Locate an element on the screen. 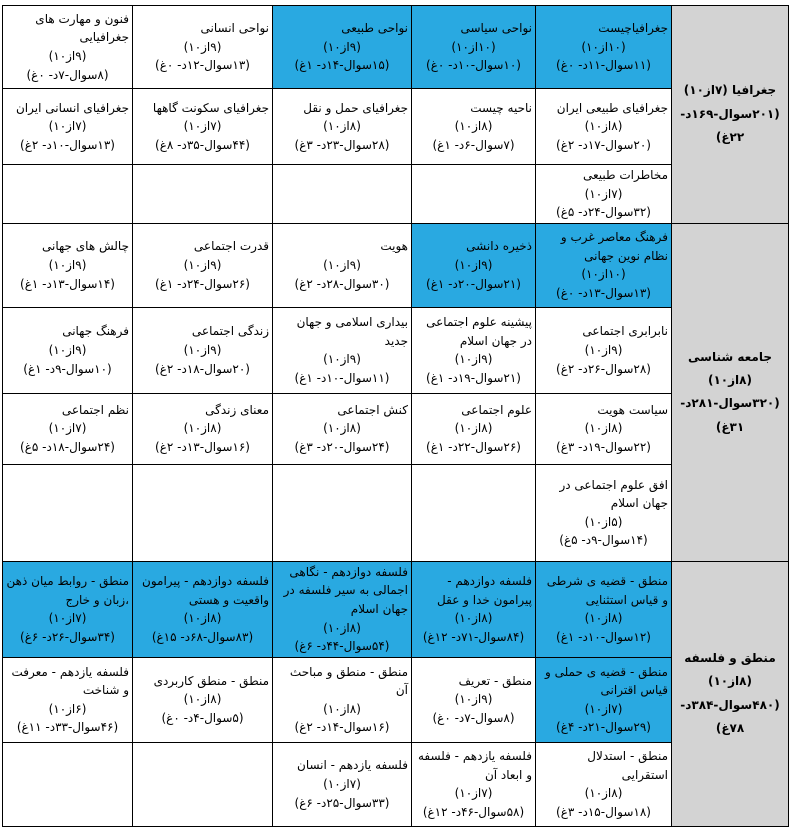 The height and width of the screenshot is (830, 791). topic-title: منطق - منطق کاربردی is located at coordinates (211, 680).